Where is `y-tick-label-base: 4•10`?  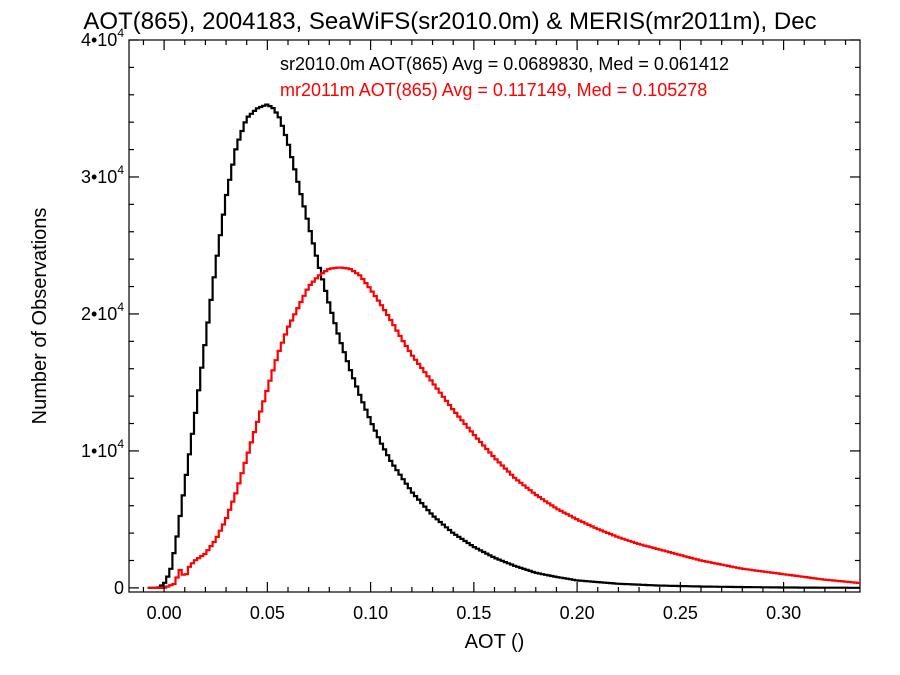
y-tick-label-base: 4•10 is located at coordinates (99, 40).